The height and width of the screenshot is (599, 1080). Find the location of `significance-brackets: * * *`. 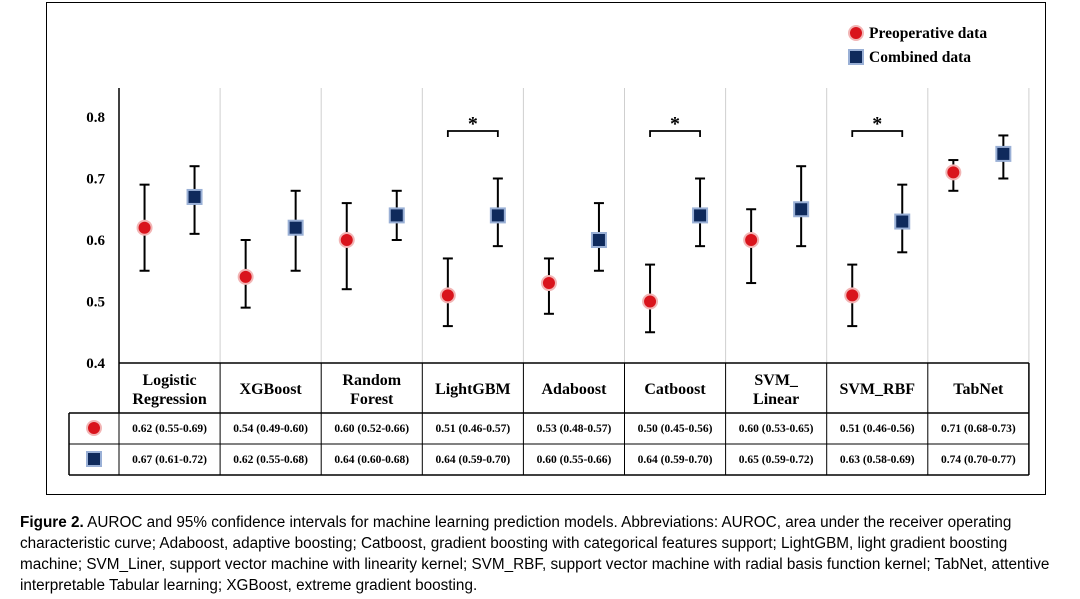

significance-brackets: * * * is located at coordinates (675, 125).